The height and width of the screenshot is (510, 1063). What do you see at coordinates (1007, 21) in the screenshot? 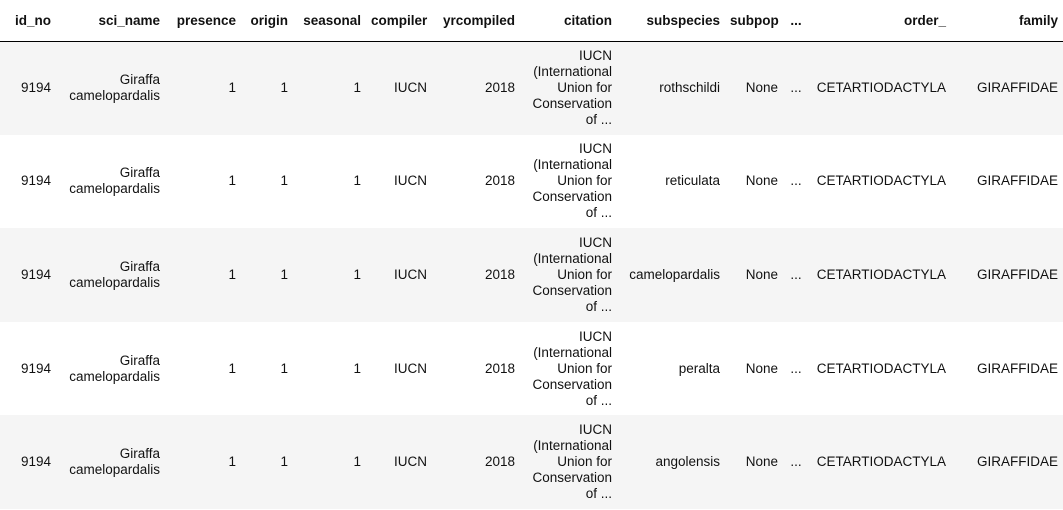
I see `col-header-family: family` at bounding box center [1007, 21].